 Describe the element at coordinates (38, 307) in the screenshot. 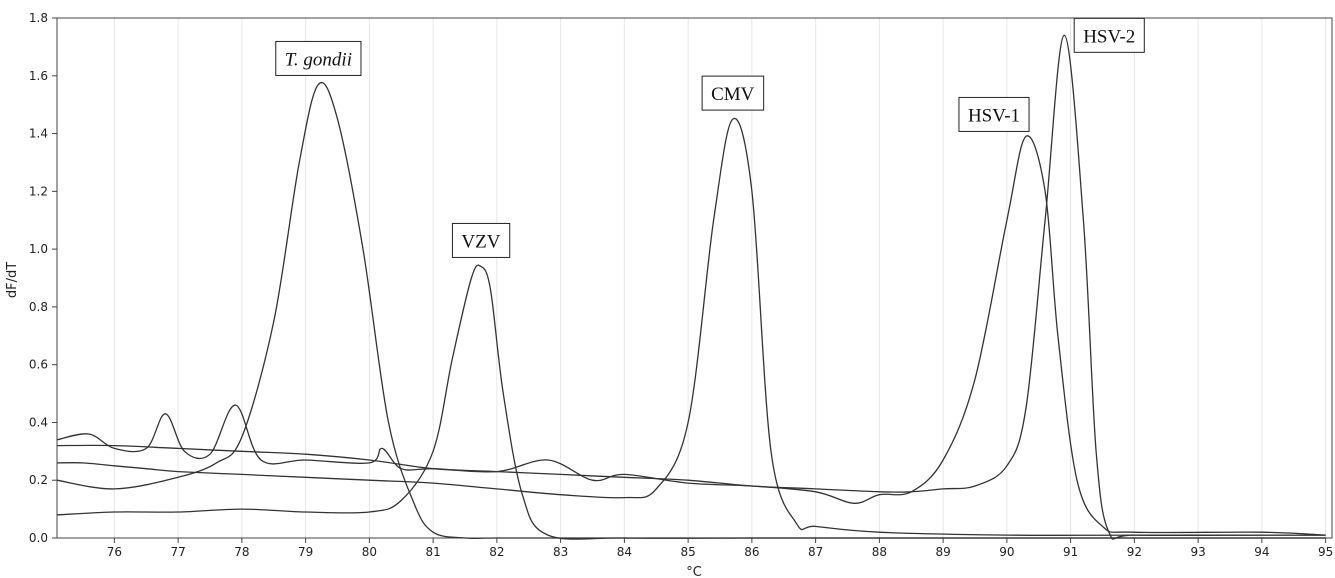

I see `y-tick-label: 0.8` at that location.